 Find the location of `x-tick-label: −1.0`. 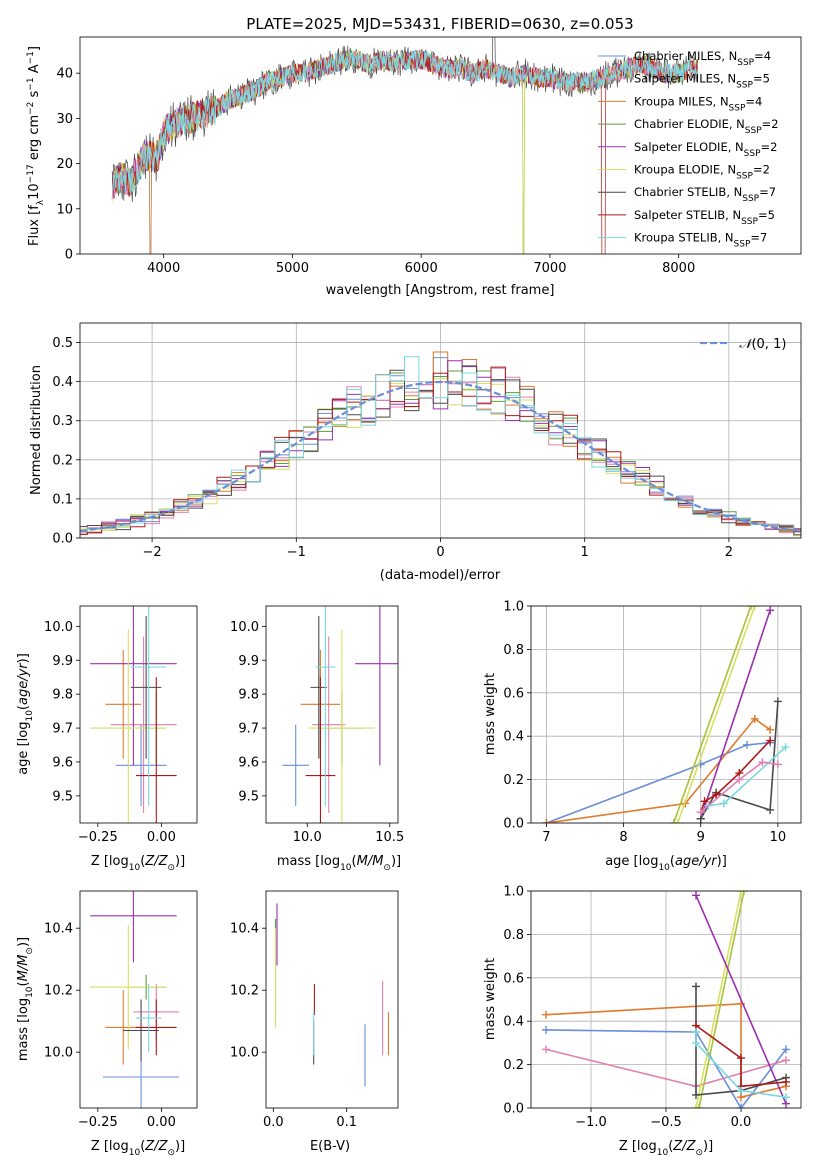

x-tick-label: −1.0 is located at coordinates (591, 1122).